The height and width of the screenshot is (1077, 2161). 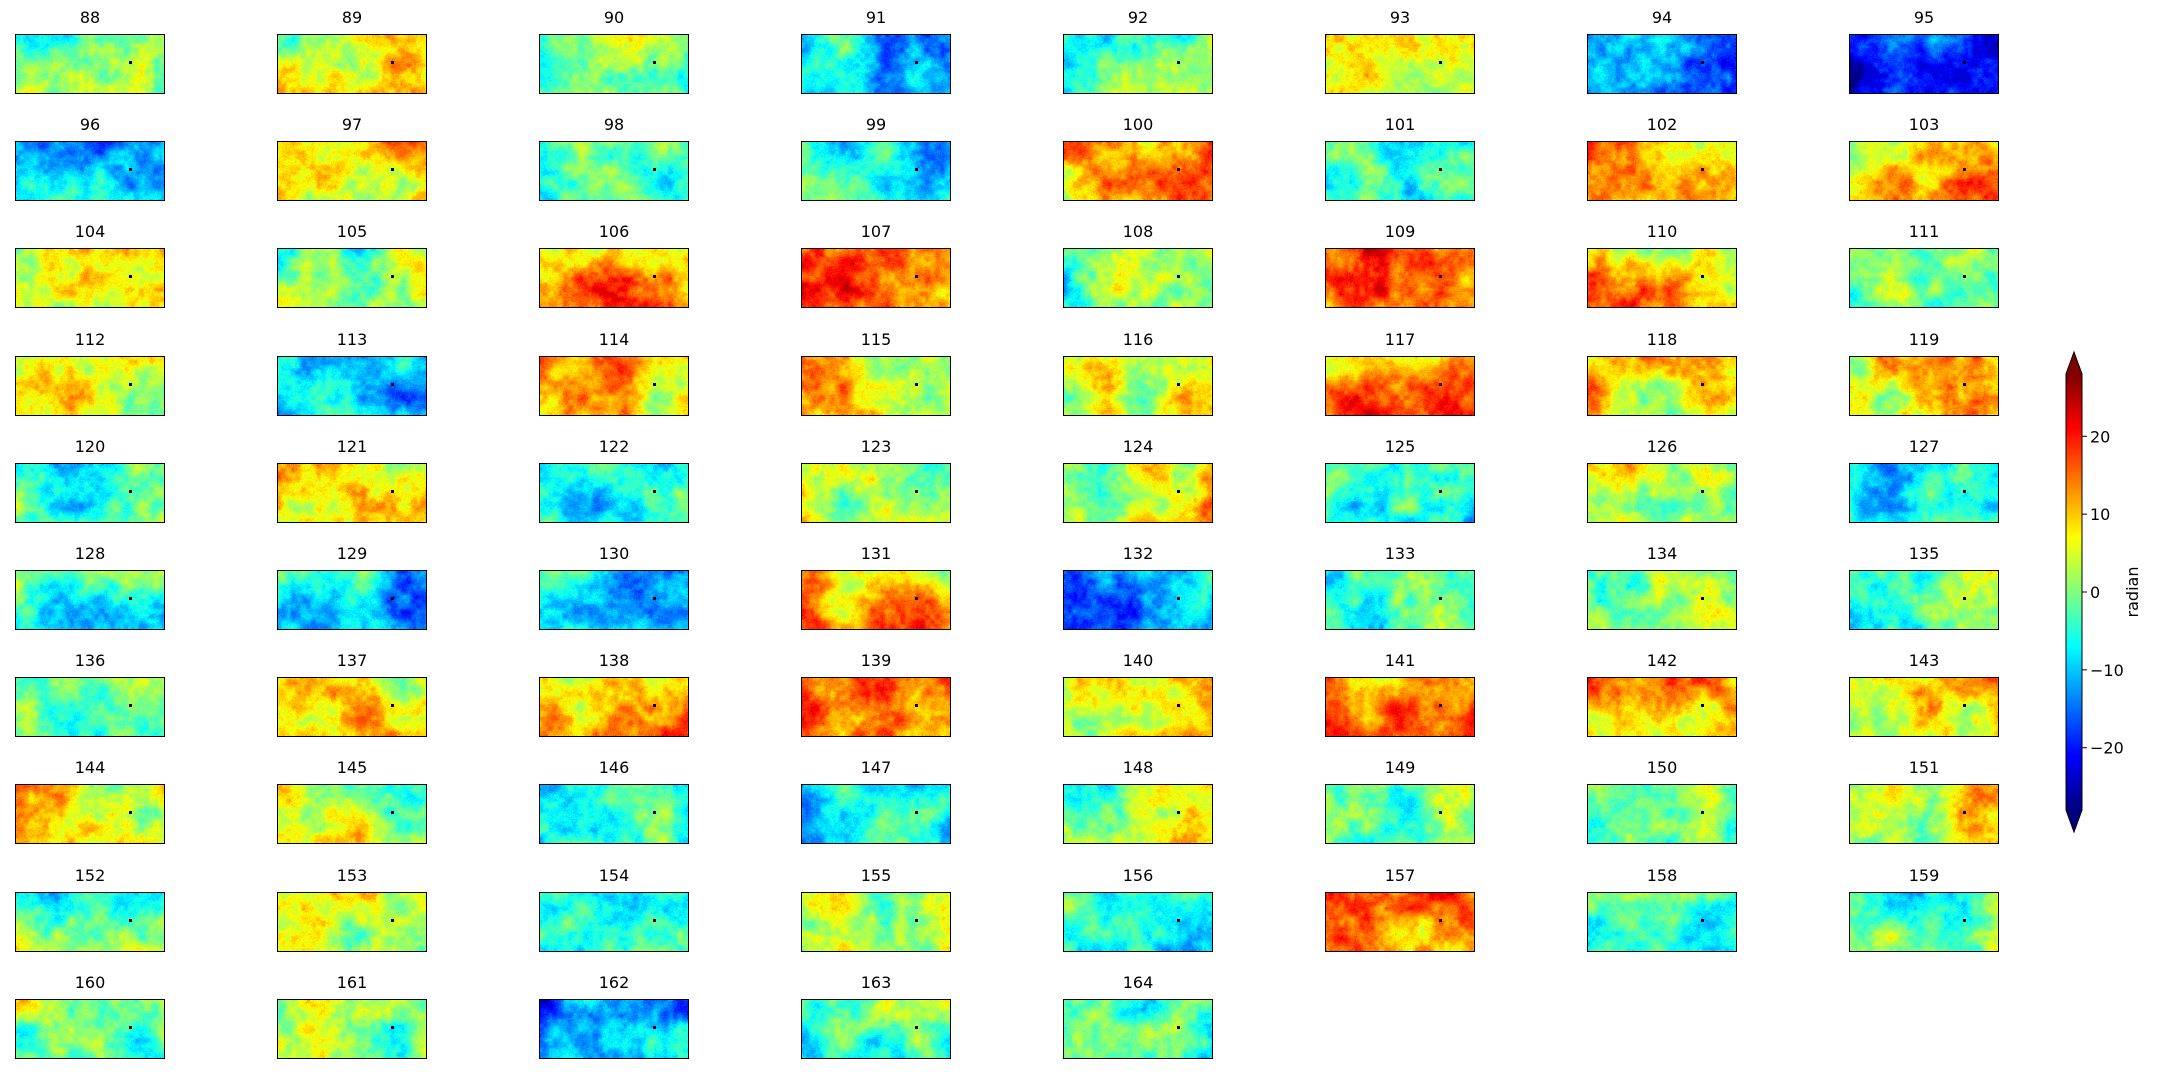 What do you see at coordinates (1138, 17) in the screenshot?
I see `panel-title: 92` at bounding box center [1138, 17].